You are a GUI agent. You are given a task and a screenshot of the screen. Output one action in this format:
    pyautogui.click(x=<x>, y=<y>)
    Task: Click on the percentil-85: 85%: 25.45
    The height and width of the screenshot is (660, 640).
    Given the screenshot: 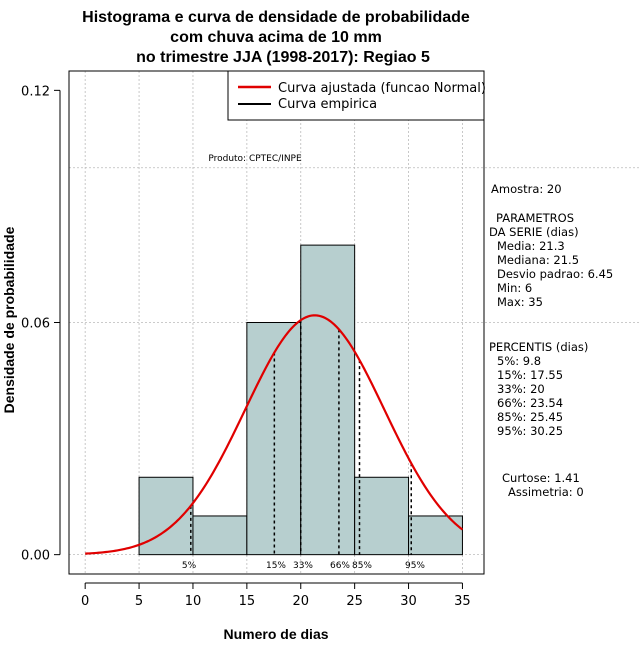 What is the action you would take?
    pyautogui.click(x=530, y=417)
    